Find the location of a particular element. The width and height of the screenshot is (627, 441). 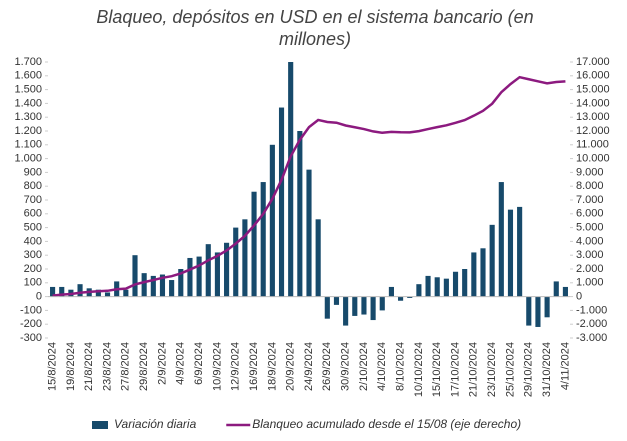

y2-tick-label: 1.000 is located at coordinates (590, 283).